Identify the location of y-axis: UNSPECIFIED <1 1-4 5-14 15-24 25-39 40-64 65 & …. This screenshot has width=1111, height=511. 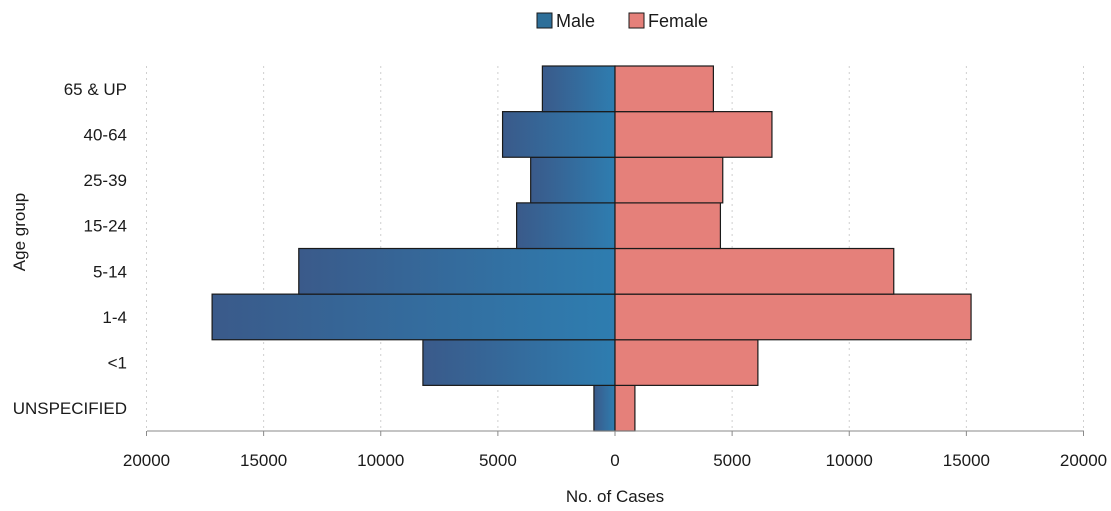
(70, 249).